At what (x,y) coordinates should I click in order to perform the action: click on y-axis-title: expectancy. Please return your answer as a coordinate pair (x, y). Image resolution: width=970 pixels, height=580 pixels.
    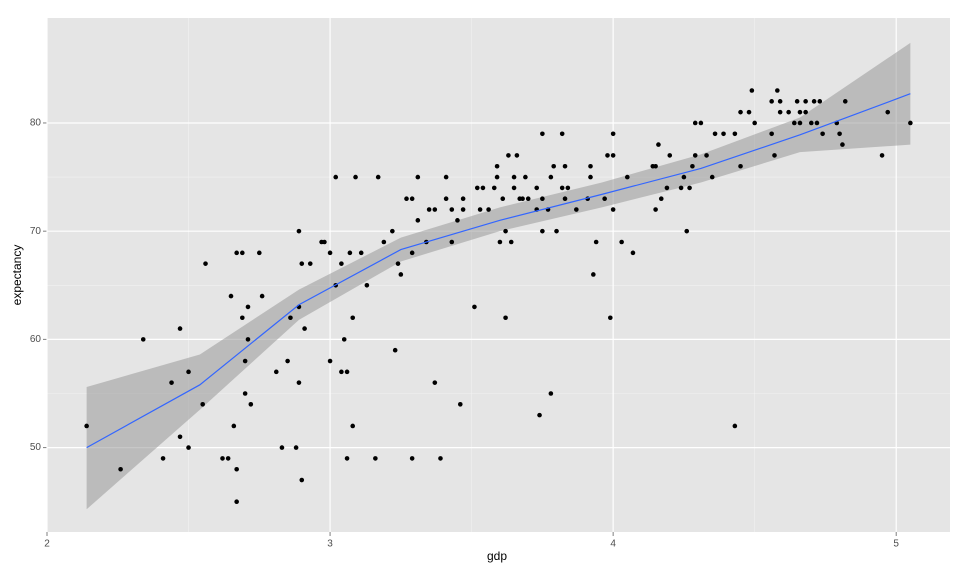
    Looking at the image, I should click on (17, 275).